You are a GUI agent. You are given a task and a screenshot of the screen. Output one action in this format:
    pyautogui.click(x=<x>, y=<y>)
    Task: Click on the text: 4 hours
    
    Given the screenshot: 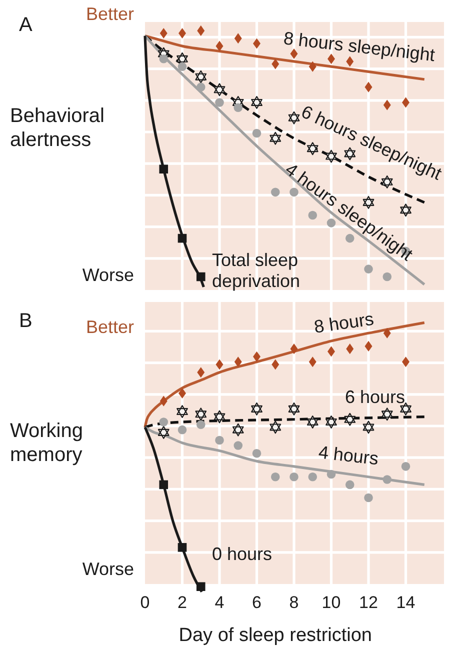 What is the action you would take?
    pyautogui.click(x=349, y=455)
    